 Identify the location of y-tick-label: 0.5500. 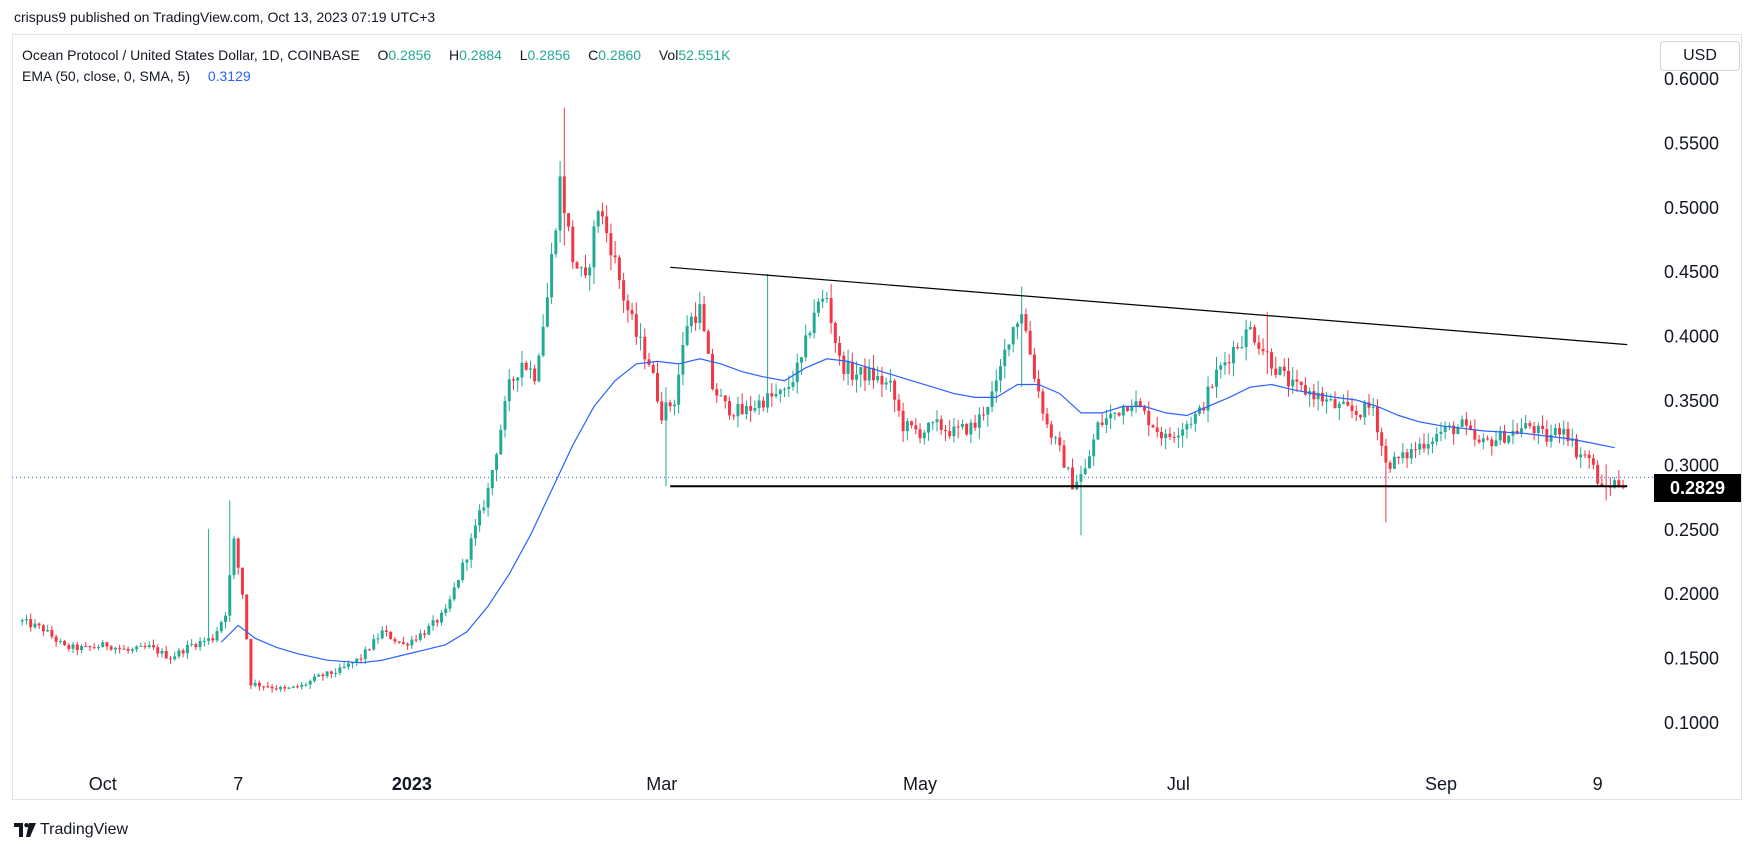
(1691, 143).